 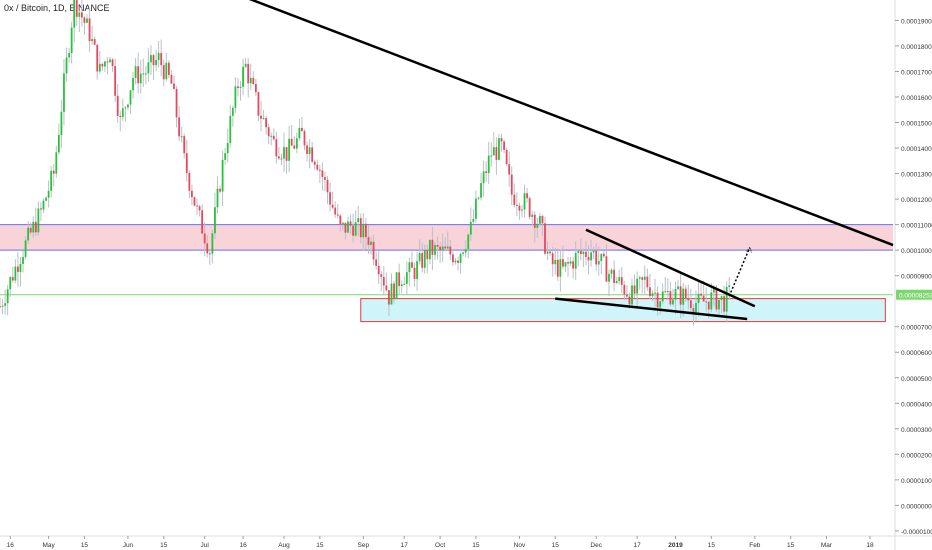 I want to click on current-price-label-box, so click(x=914, y=294).